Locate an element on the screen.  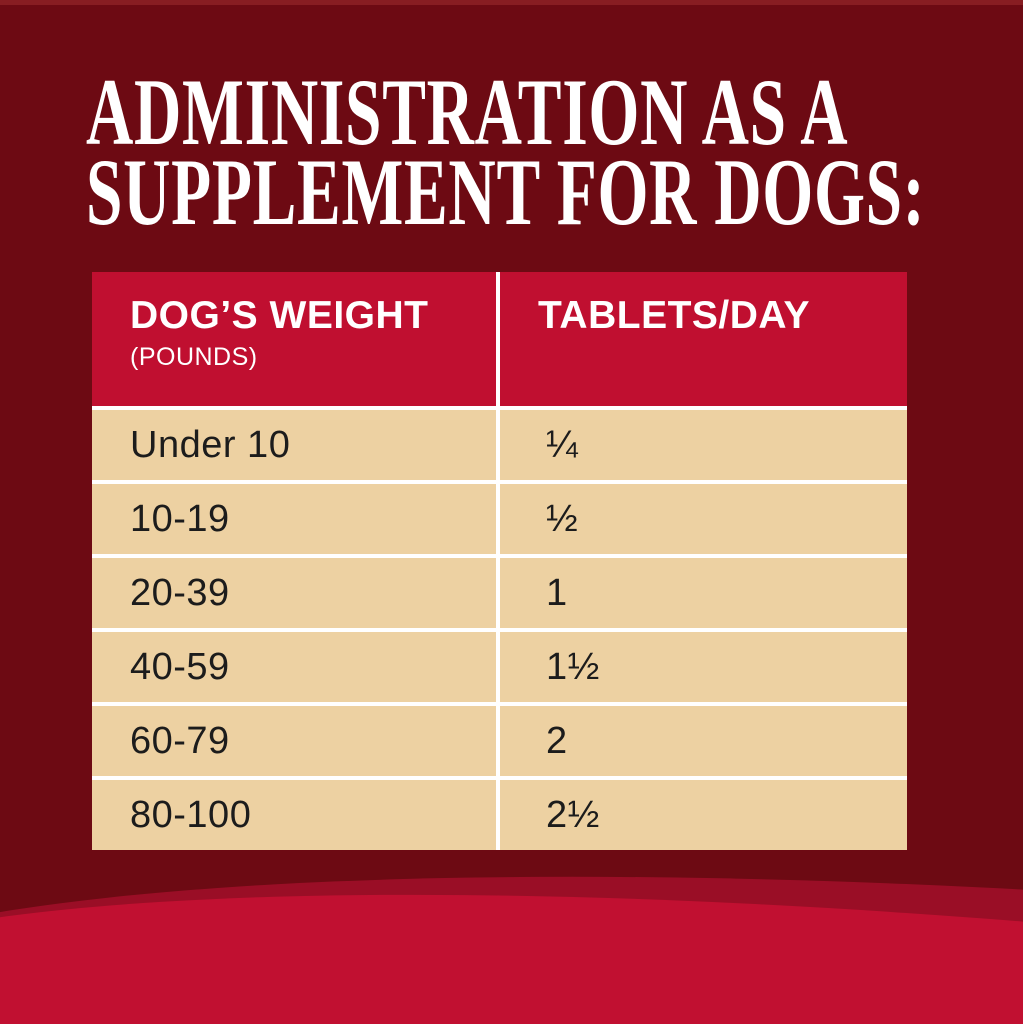
weight-cell: 40-59 is located at coordinates (294, 667).